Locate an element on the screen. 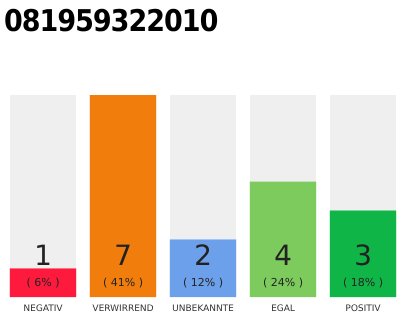  data-label: 3 is located at coordinates (363, 255).